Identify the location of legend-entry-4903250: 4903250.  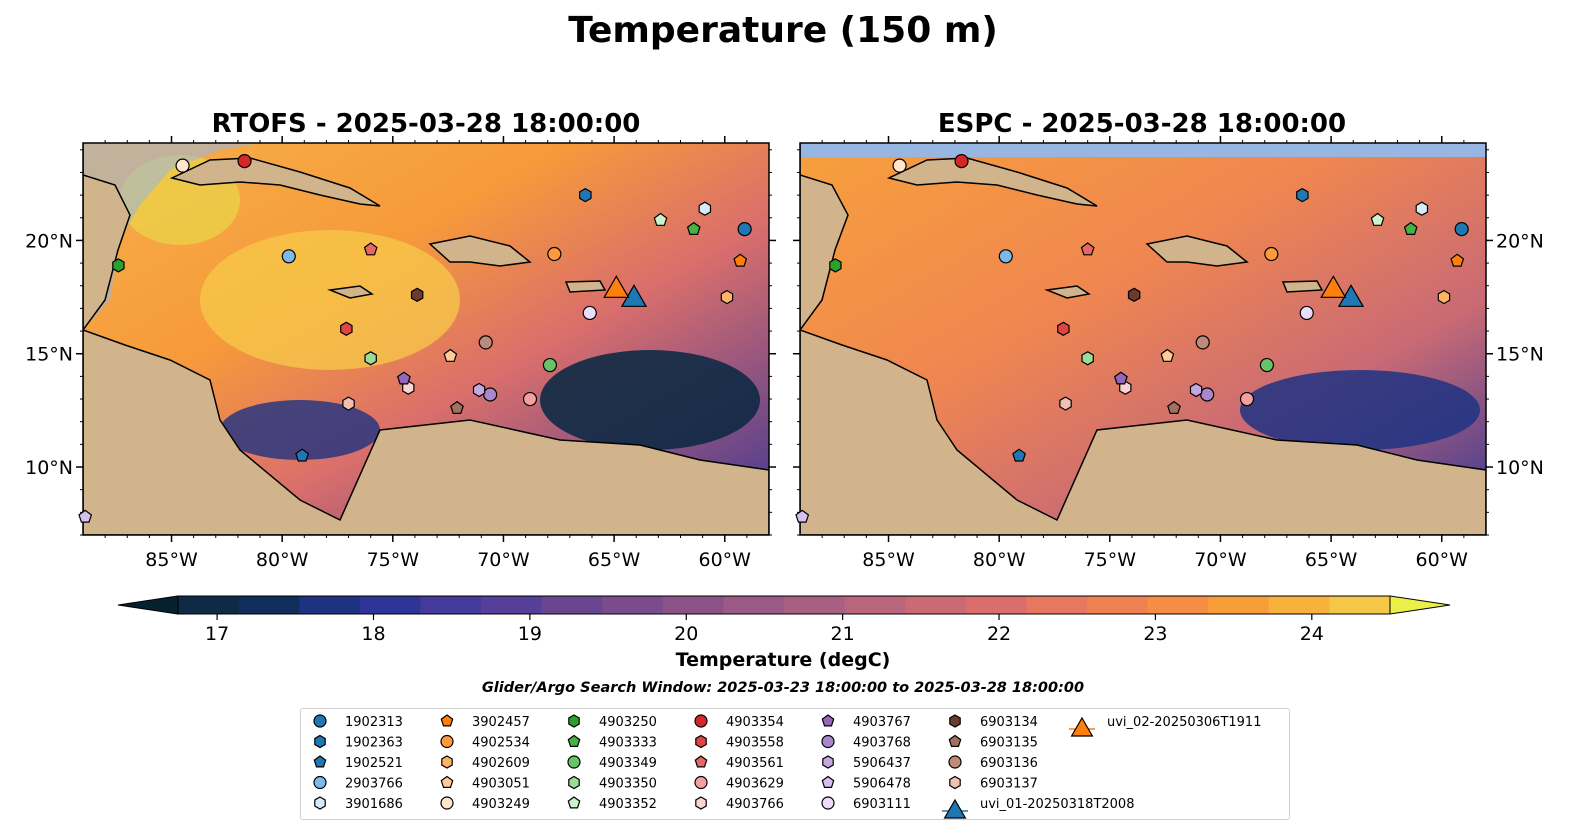
(612, 722).